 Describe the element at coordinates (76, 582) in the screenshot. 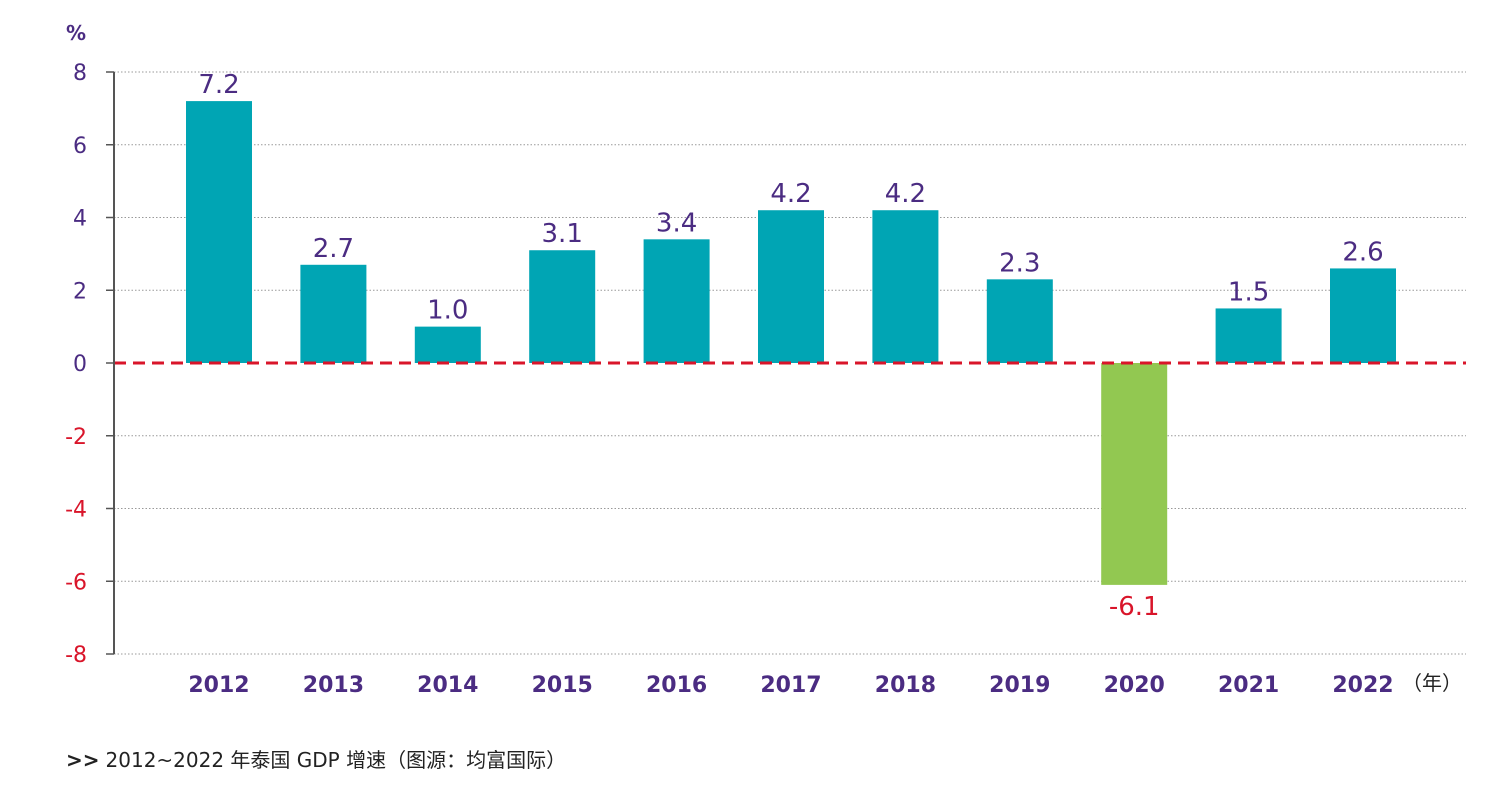

I see `y-tick-label: -6` at that location.